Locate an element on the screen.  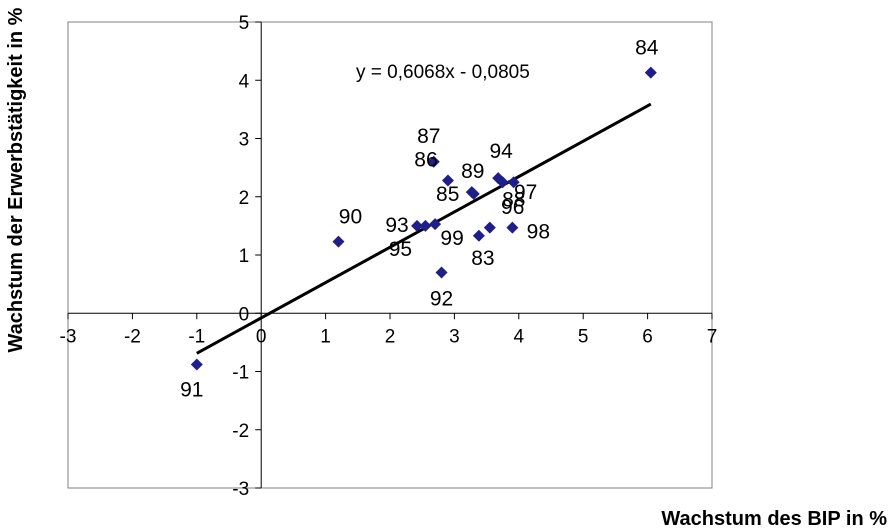
x-tick-label: 1 is located at coordinates (325, 336).